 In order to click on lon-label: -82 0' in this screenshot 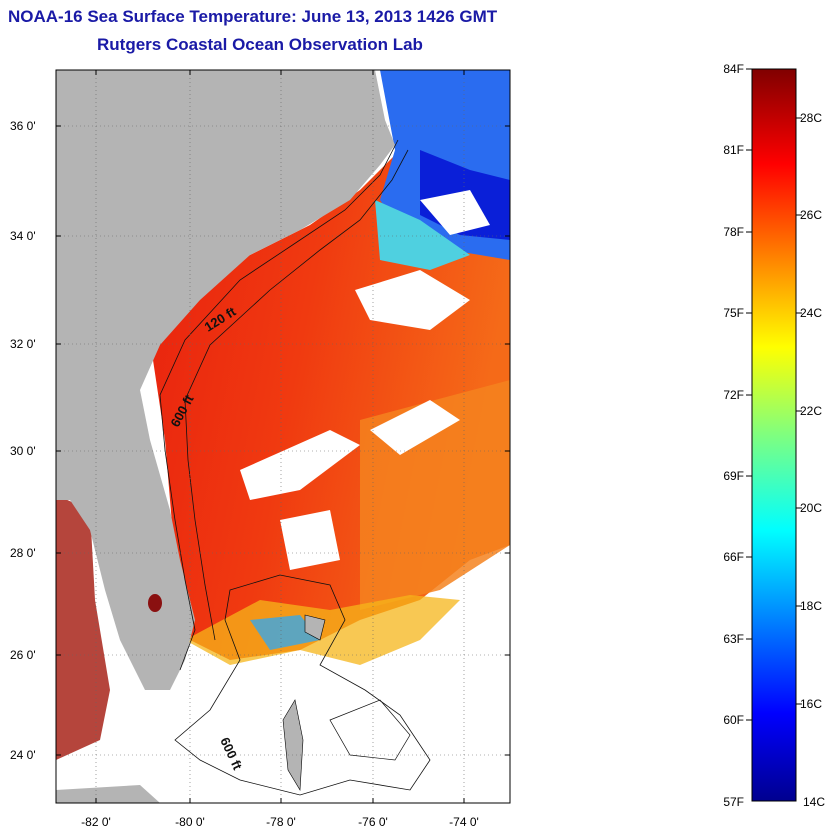, I will do `click(96, 822)`.